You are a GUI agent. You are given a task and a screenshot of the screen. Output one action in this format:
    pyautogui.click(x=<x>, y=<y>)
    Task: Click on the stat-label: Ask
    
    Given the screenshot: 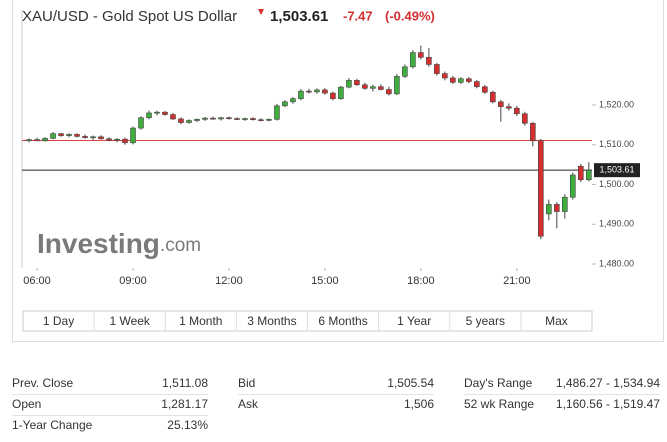 What is the action you would take?
    pyautogui.click(x=248, y=404)
    